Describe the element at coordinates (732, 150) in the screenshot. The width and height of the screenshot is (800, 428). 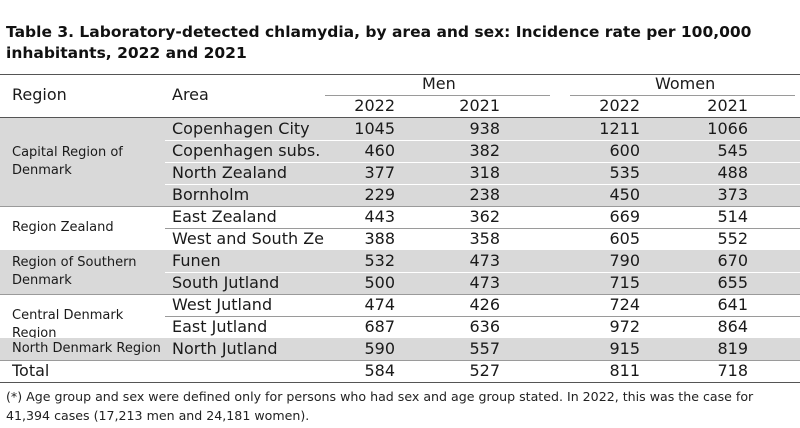
I see `value-women2021: 545` at that location.